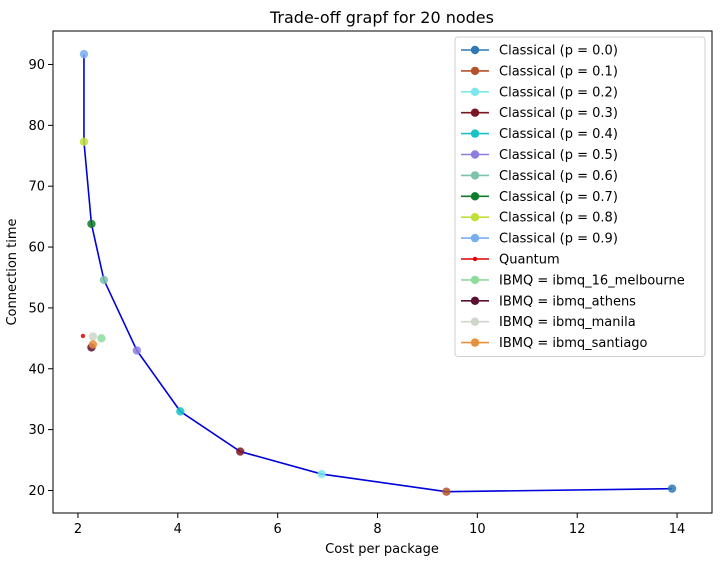  Describe the element at coordinates (558, 239) in the screenshot. I see `legend-label-9: Classical (p = 0.9)` at that location.